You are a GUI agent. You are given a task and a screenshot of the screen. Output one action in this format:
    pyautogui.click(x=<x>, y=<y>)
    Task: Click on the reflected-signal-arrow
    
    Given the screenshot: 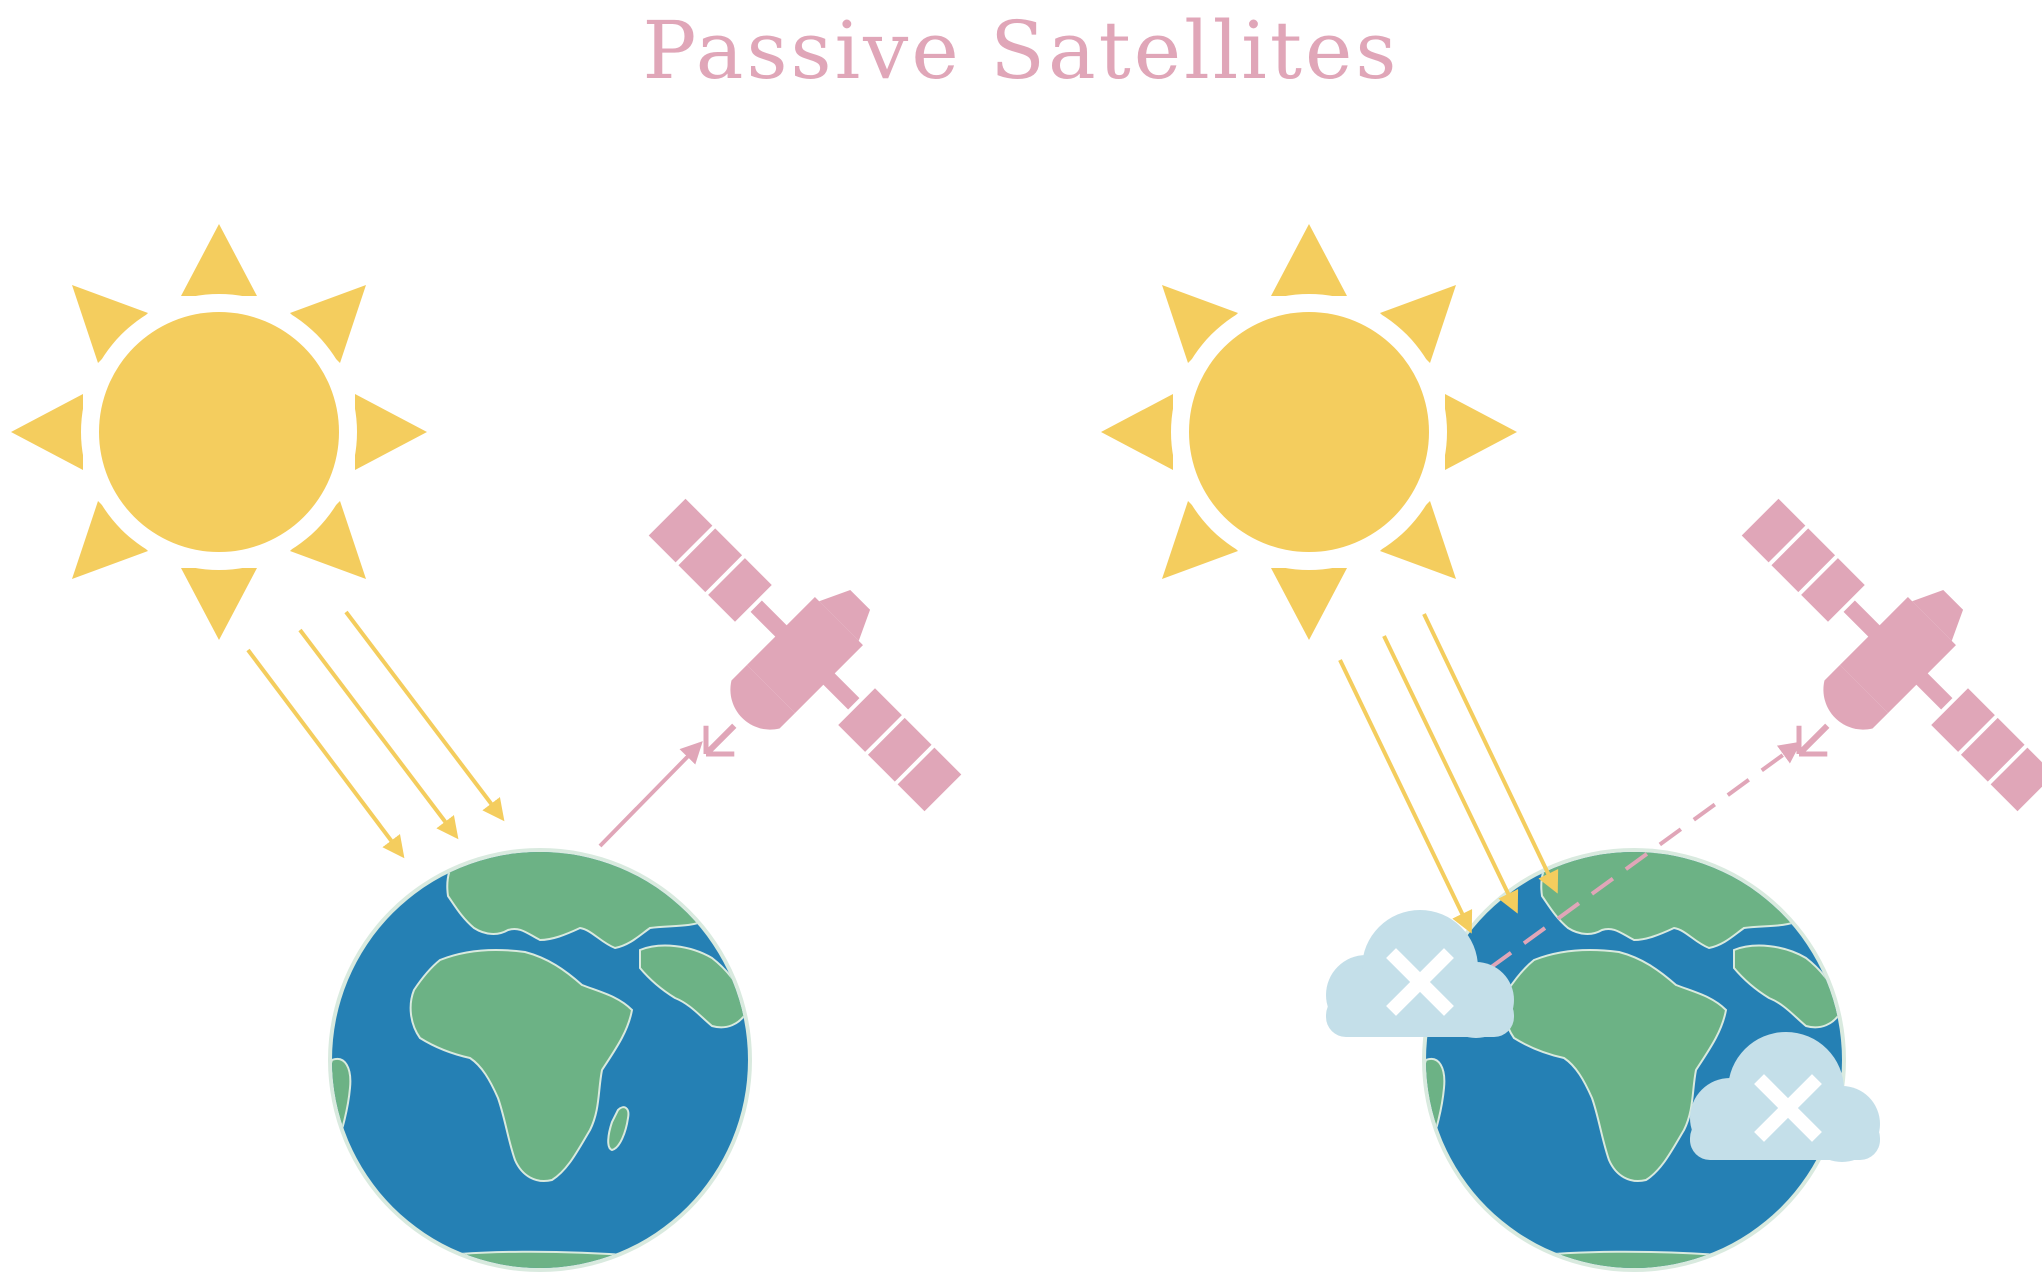 What is the action you would take?
    pyautogui.click(x=650, y=794)
    